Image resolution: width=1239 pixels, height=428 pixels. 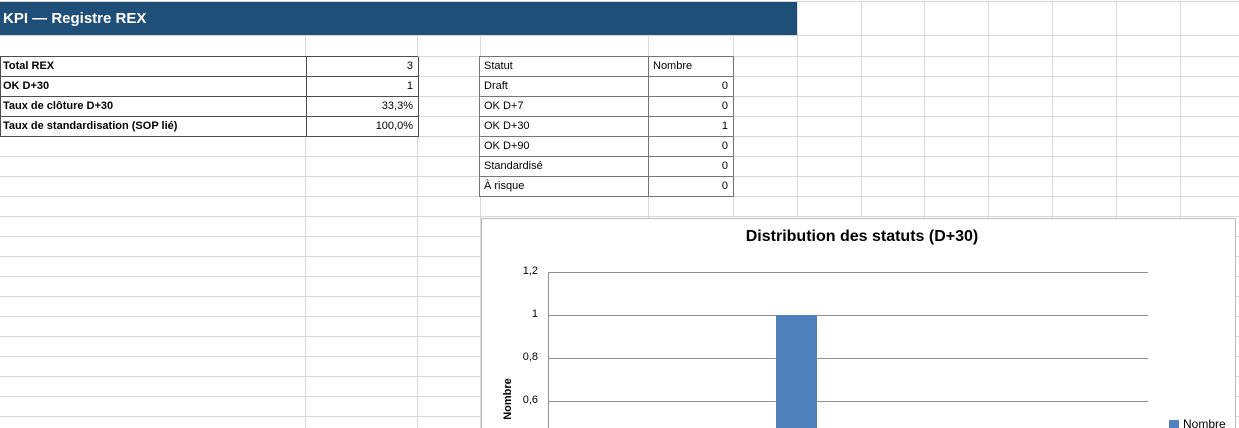 What do you see at coordinates (564, 107) in the screenshot?
I see `cell-status: OK D+7` at bounding box center [564, 107].